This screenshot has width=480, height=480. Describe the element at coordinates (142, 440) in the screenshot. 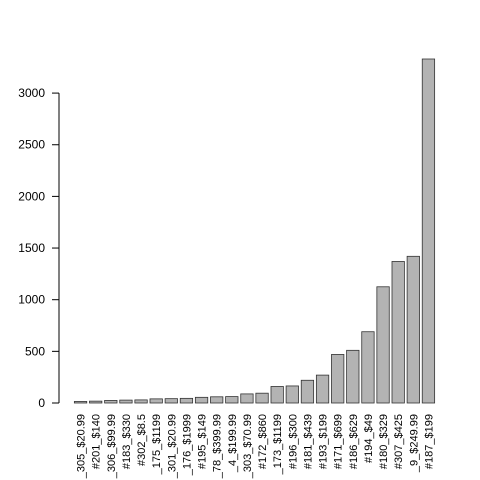

I see `x-tick-label: #302_$8.5` at that location.